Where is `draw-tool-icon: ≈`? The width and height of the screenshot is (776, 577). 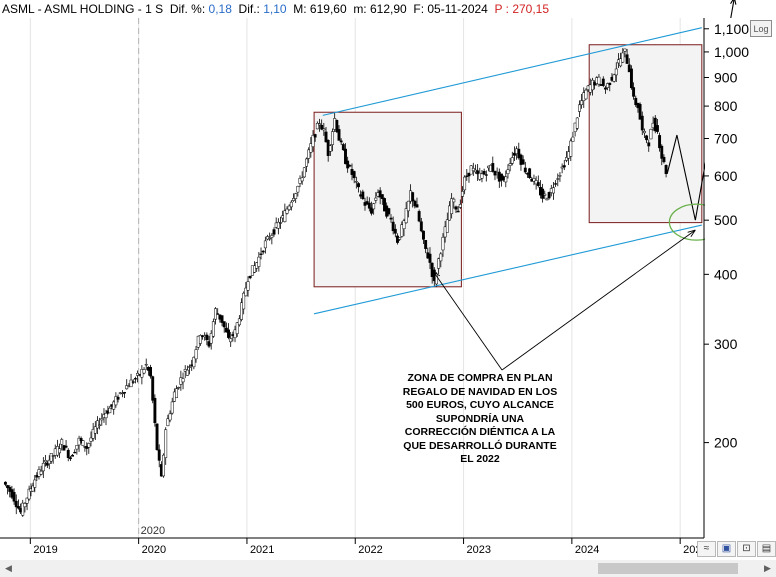 draw-tool-icon: ≈ is located at coordinates (706, 549).